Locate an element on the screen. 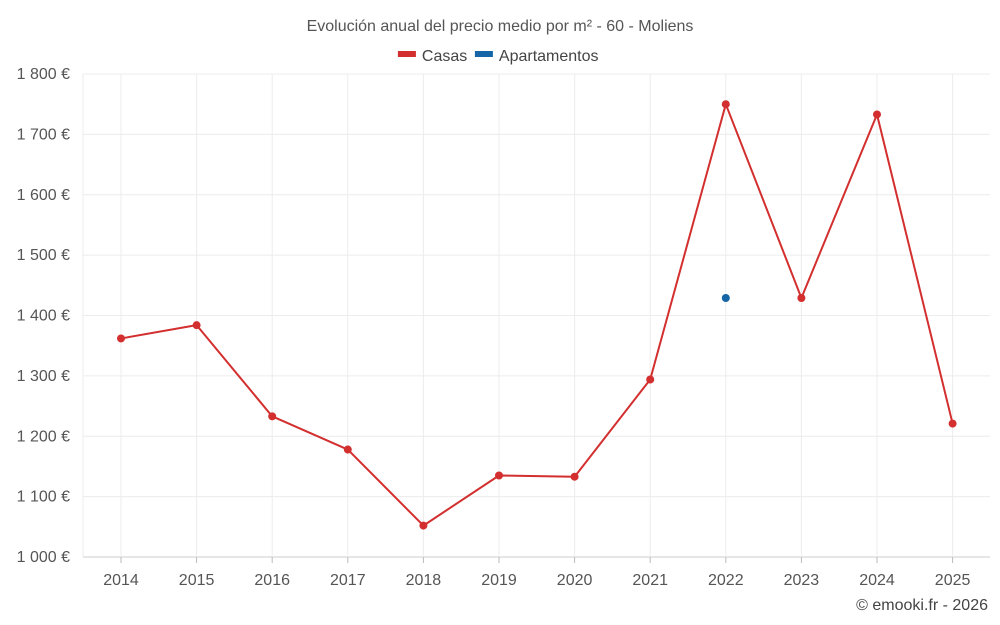 This screenshot has height=625, width=1000. series-apartamentos is located at coordinates (725, 297).